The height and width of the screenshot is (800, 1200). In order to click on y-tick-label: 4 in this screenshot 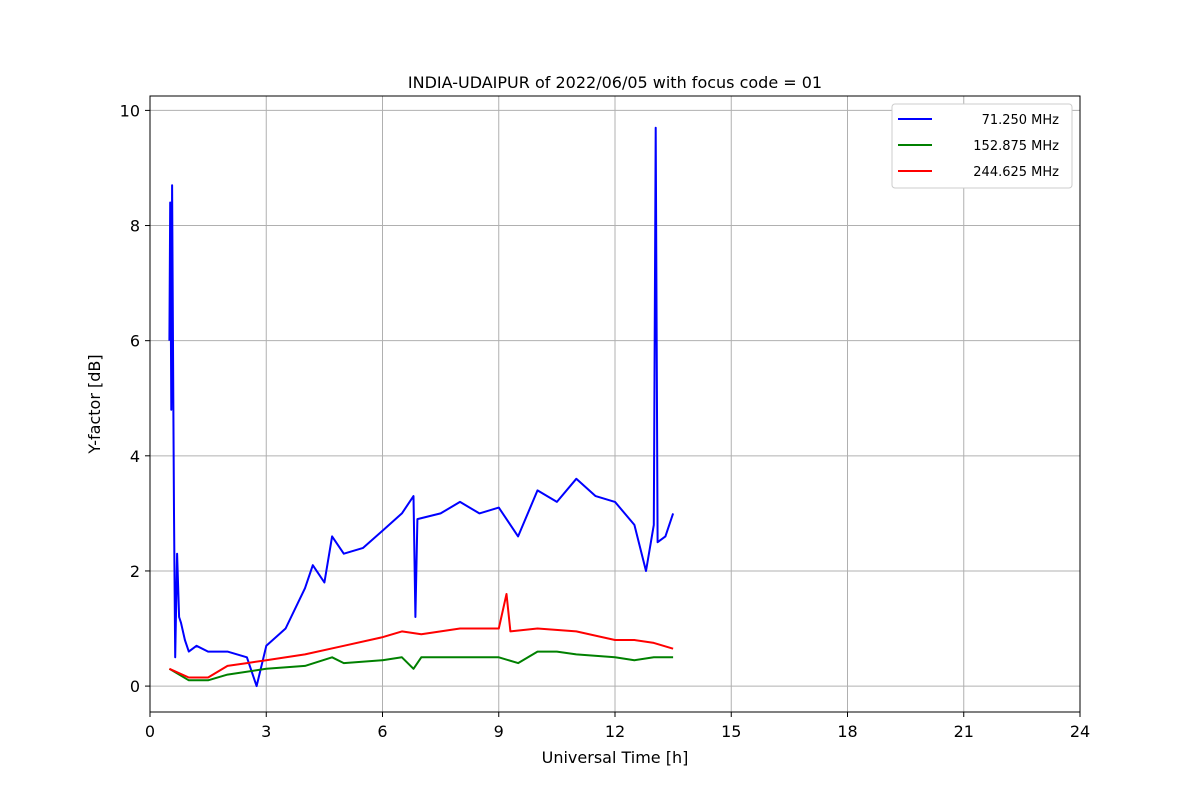, I will do `click(135, 456)`.